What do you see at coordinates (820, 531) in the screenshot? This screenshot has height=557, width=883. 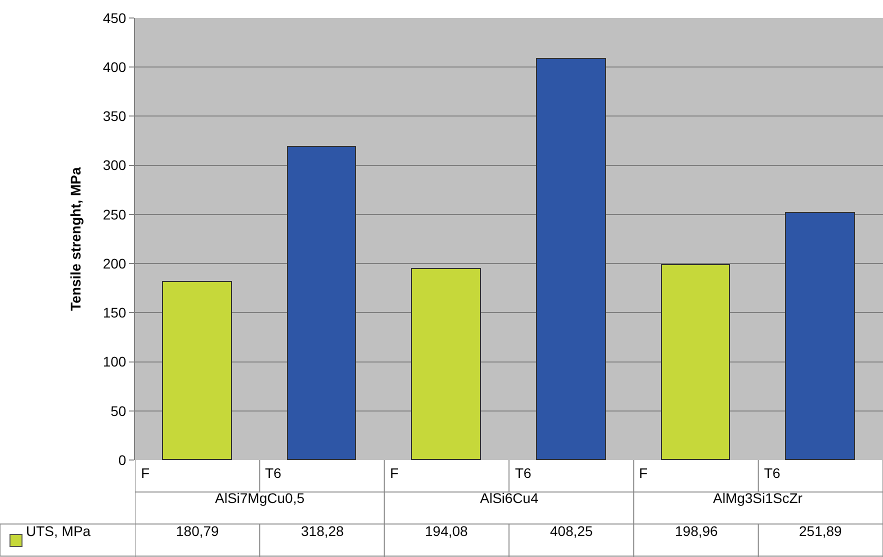 I see `data-label: 251,89` at bounding box center [820, 531].